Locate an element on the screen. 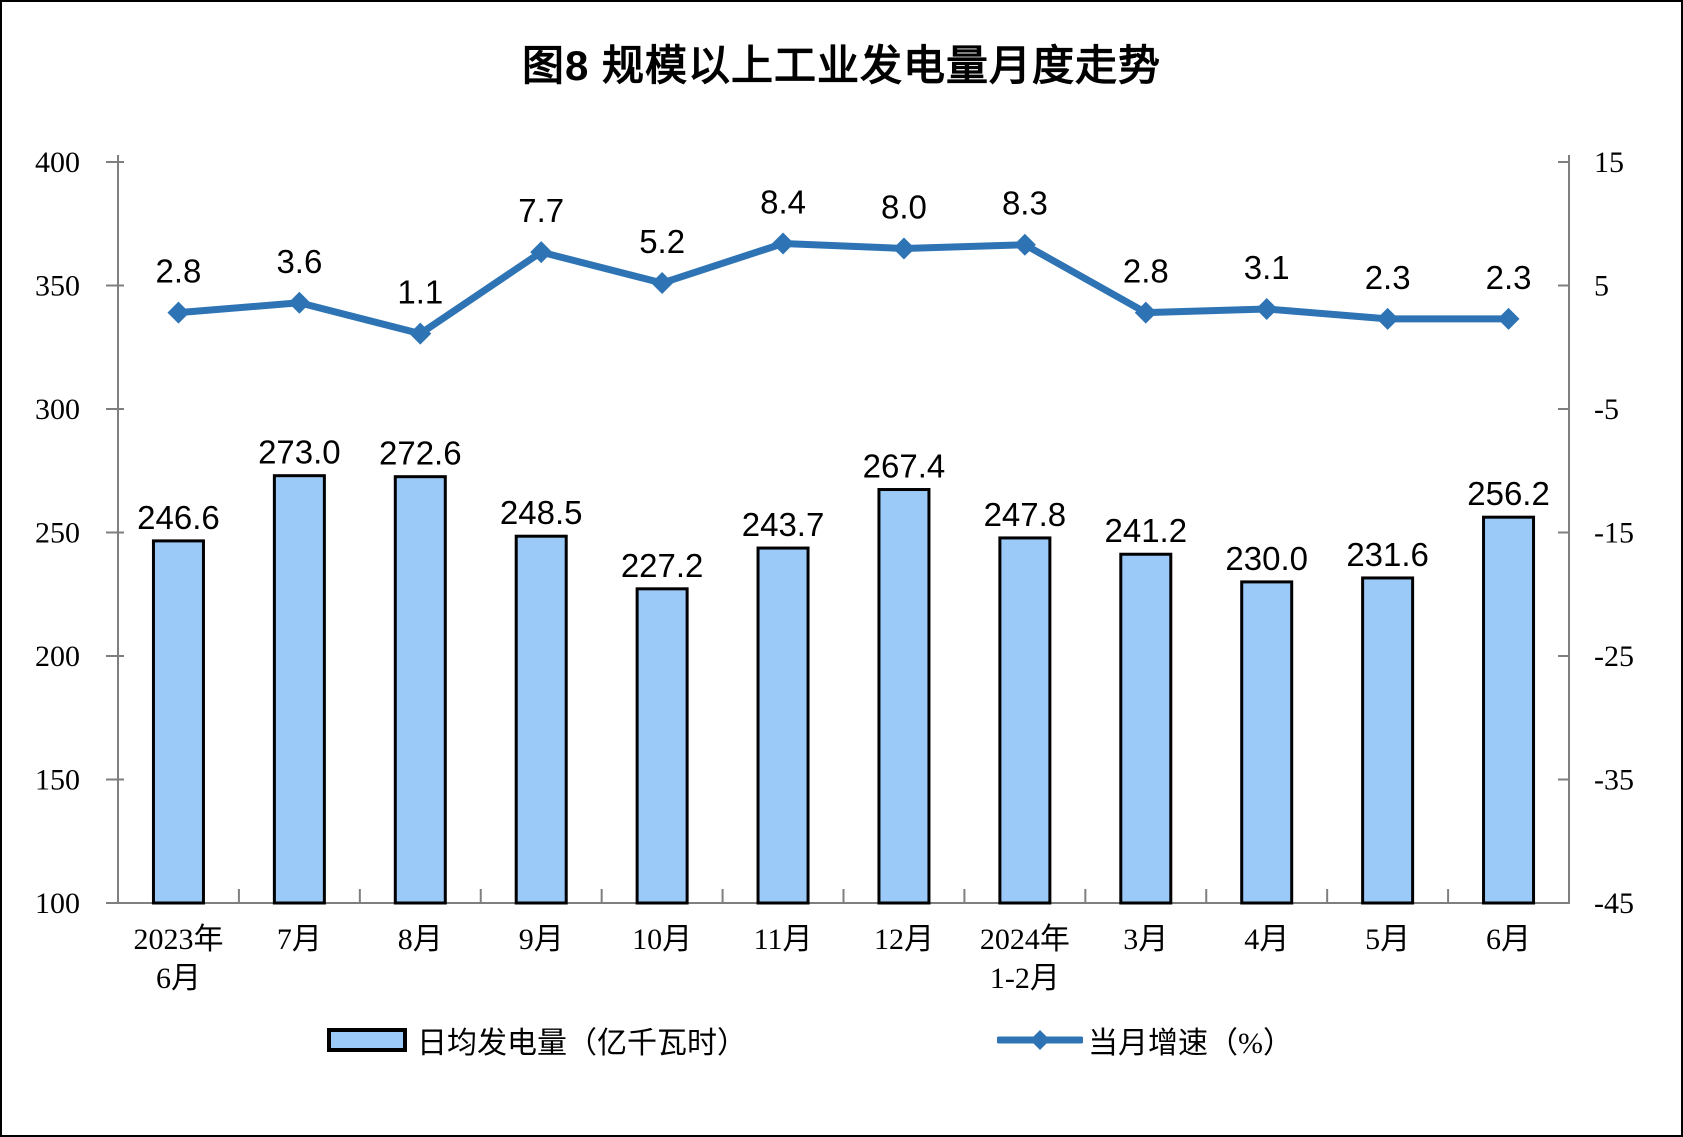  legend-item-line: 当月增速（%） is located at coordinates (1145, 1042).